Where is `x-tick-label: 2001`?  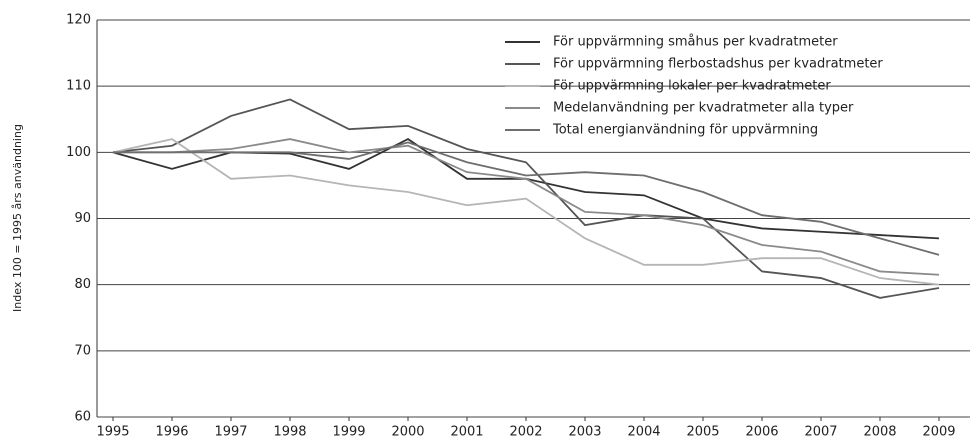 x-tick-label: 2001 is located at coordinates (466, 432).